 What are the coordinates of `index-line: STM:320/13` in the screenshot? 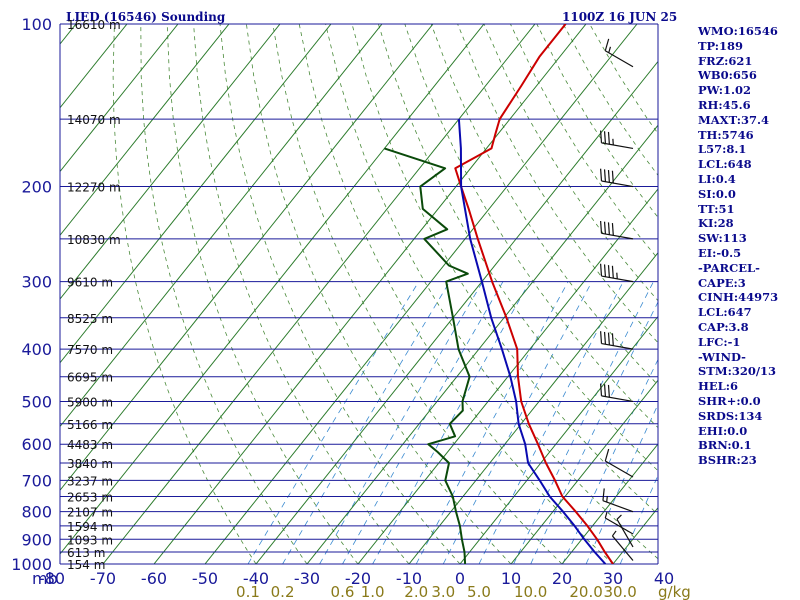 It's located at (737, 371).